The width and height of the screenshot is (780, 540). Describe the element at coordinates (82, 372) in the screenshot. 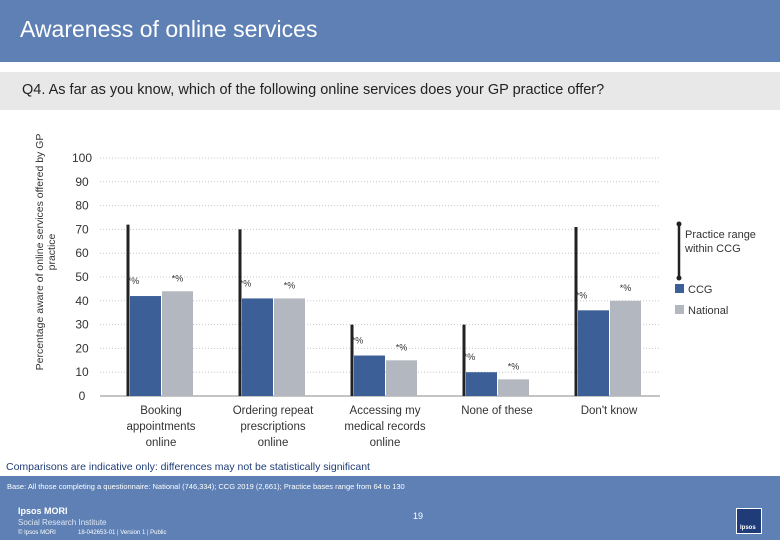

I see `y-tick-label: 10` at that location.